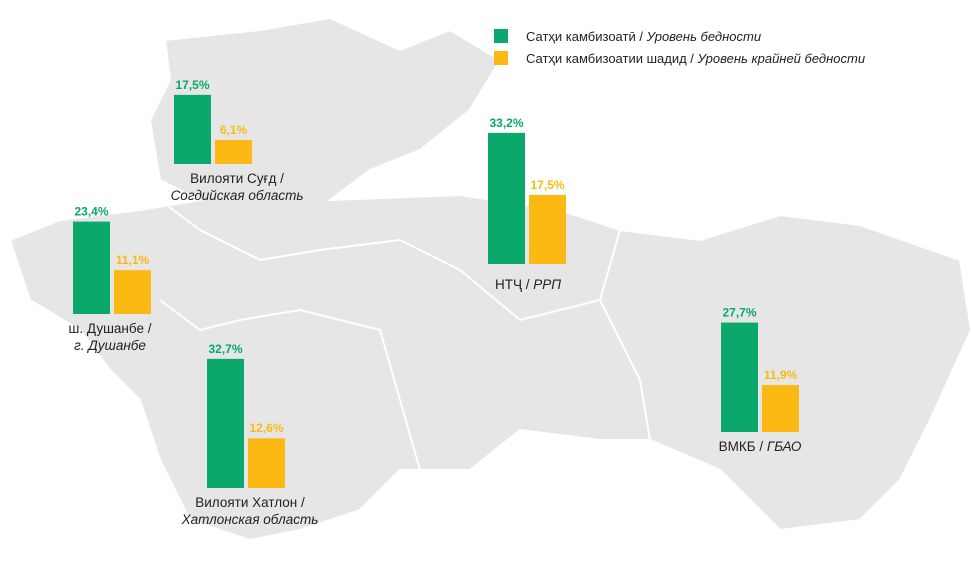 Image resolution: width=971 pixels, height=566 pixels. I want to click on legend-label: Сатҳи камбизоатии шадид /, so click(612, 58).